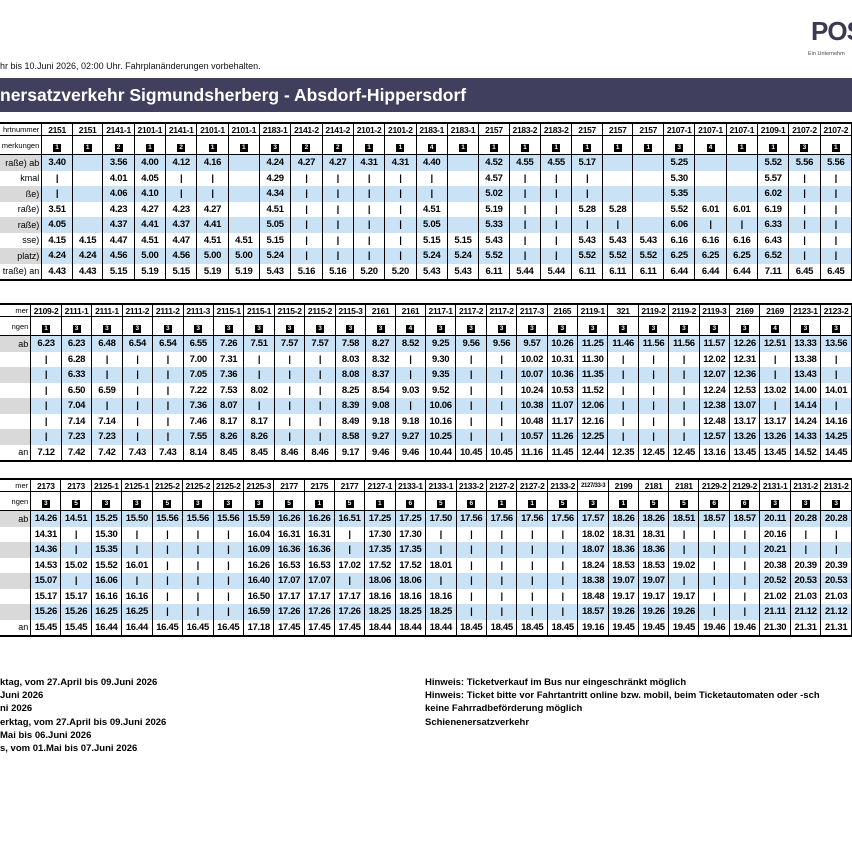  I want to click on remark-cell: 5, so click(167, 501).